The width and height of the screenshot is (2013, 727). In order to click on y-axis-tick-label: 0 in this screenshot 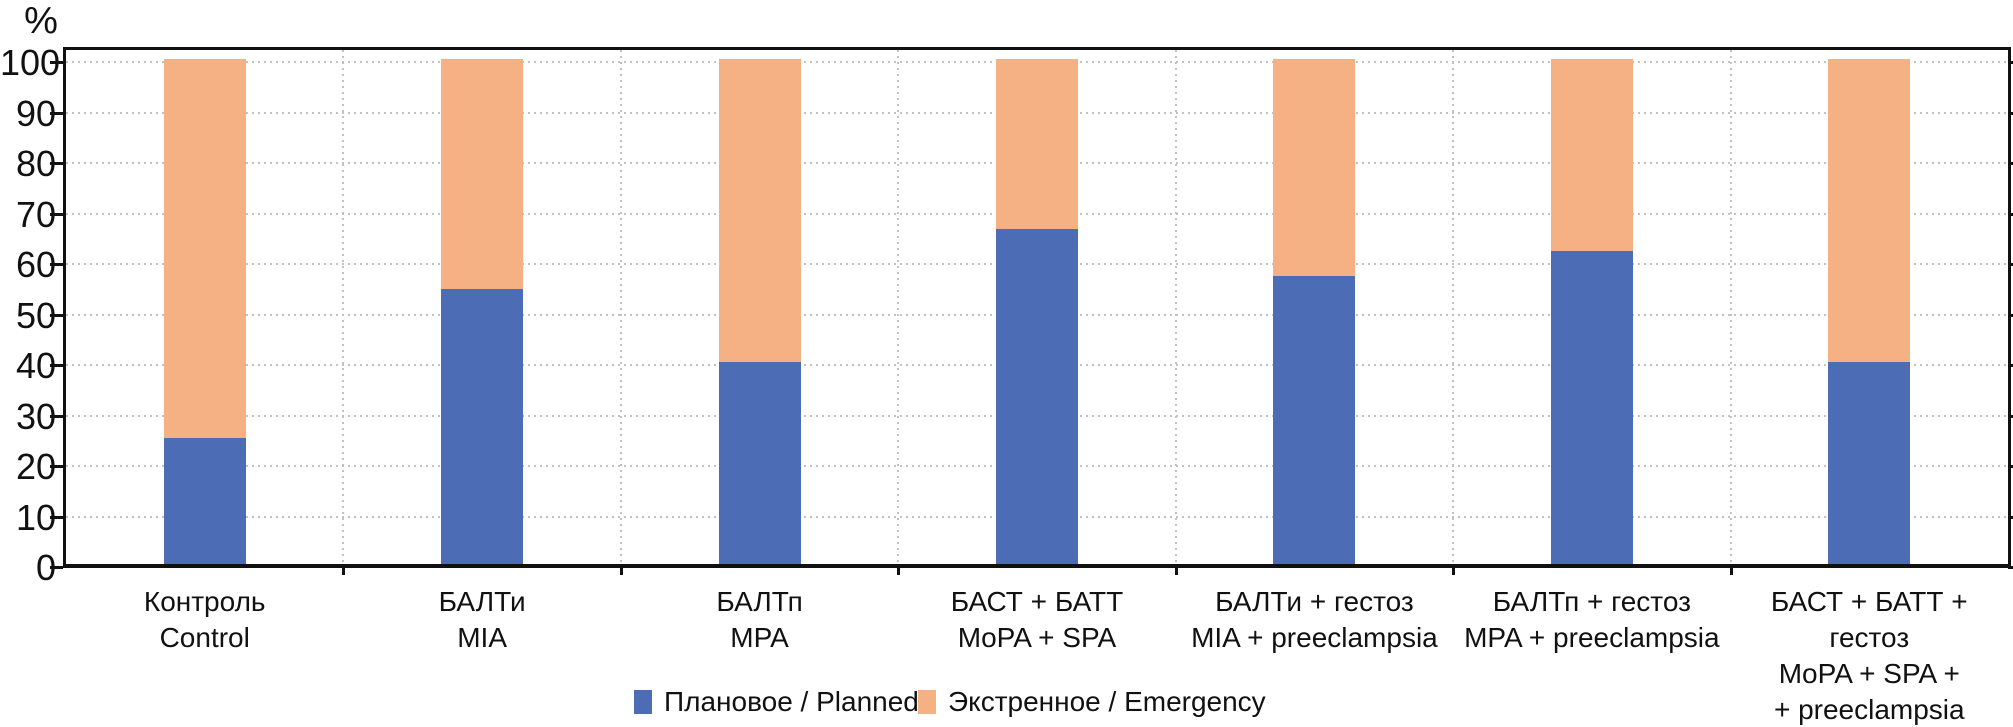, I will do `click(45, 567)`.